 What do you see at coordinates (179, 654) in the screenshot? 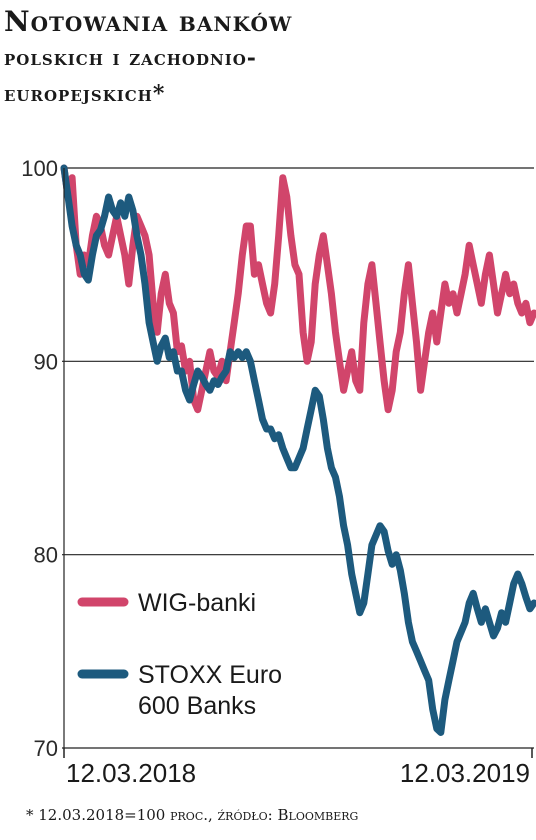
I see `legend: WIG-banki STOXX Euro 600 Banks` at bounding box center [179, 654].